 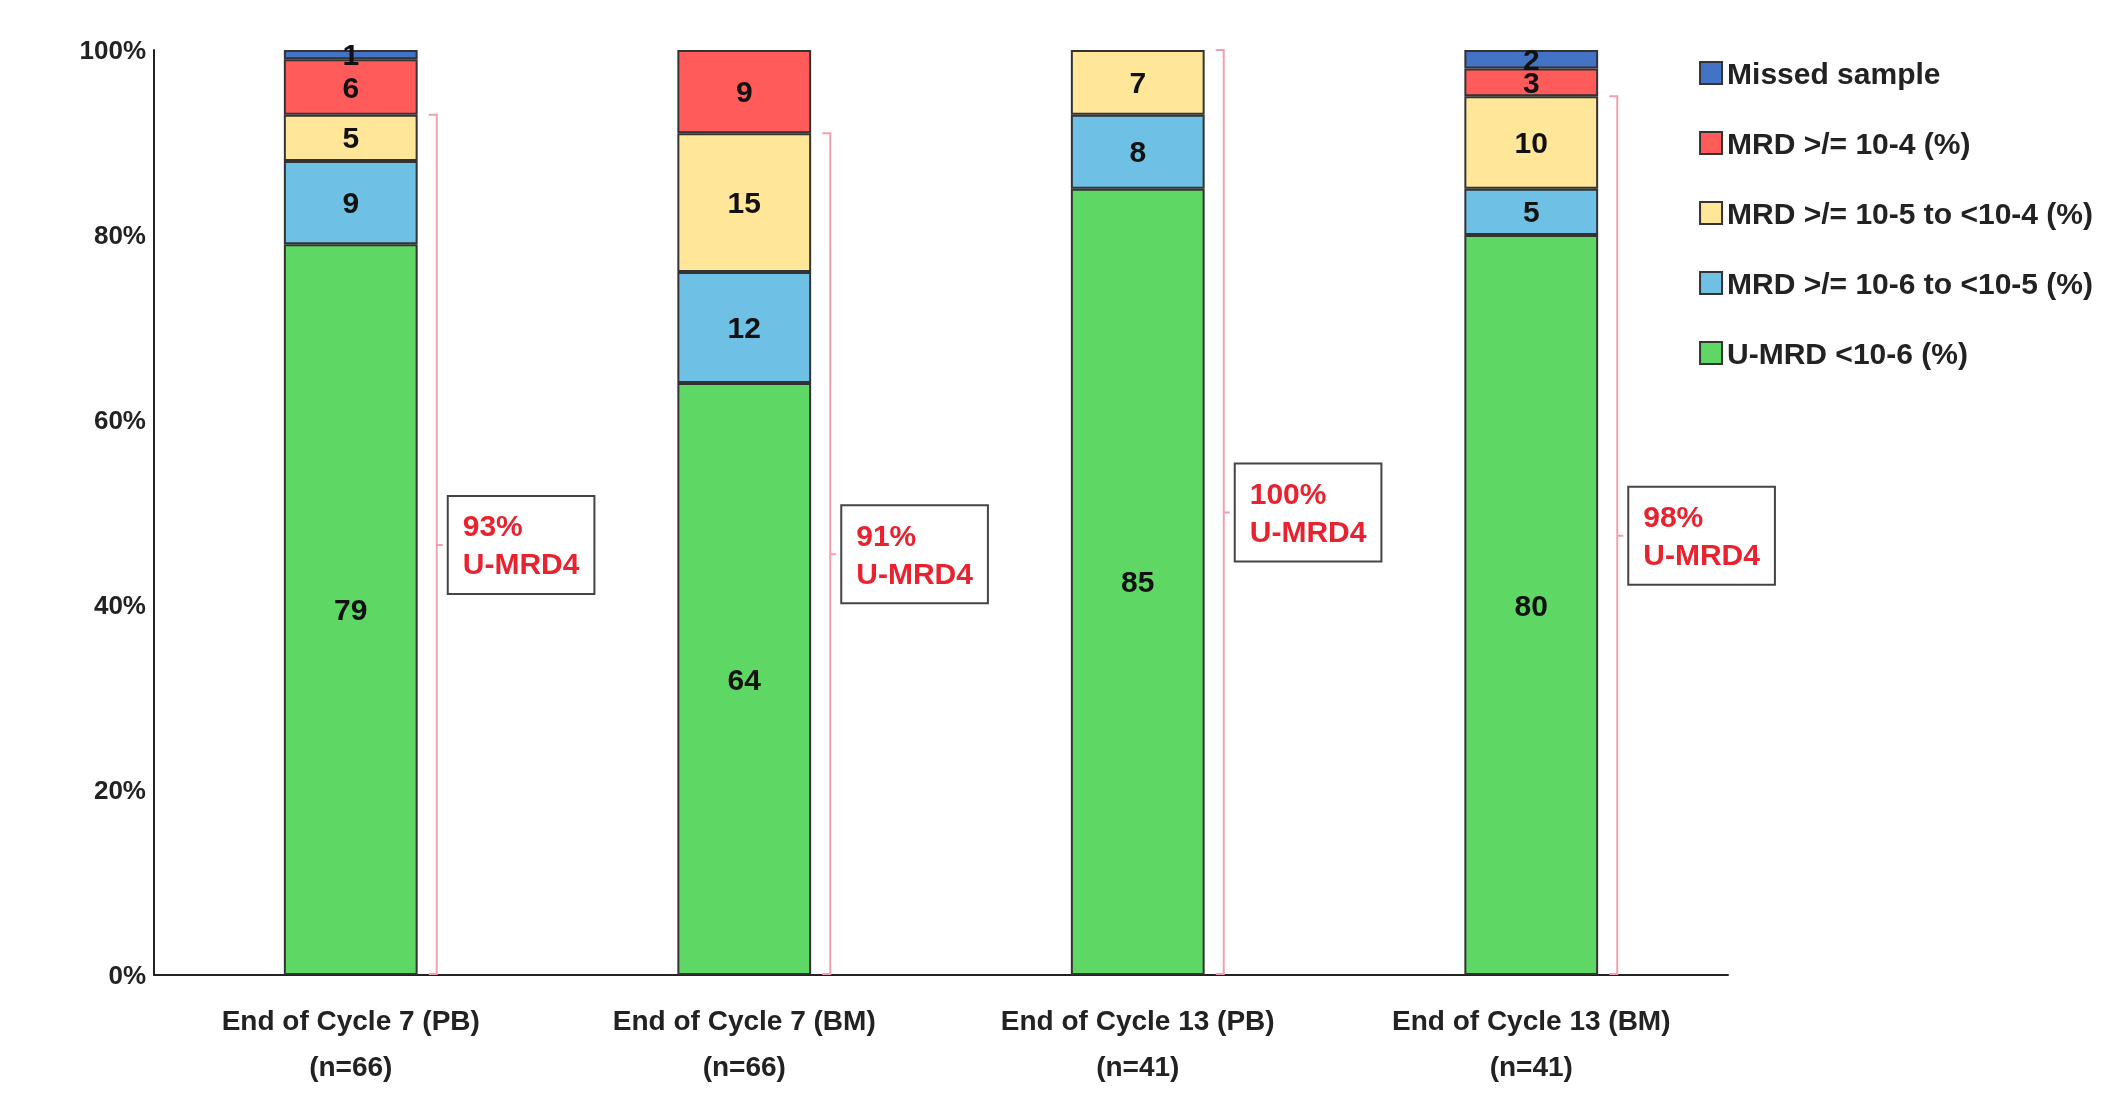 What do you see at coordinates (1138, 82) in the screenshot?
I see `data-label: 7` at bounding box center [1138, 82].